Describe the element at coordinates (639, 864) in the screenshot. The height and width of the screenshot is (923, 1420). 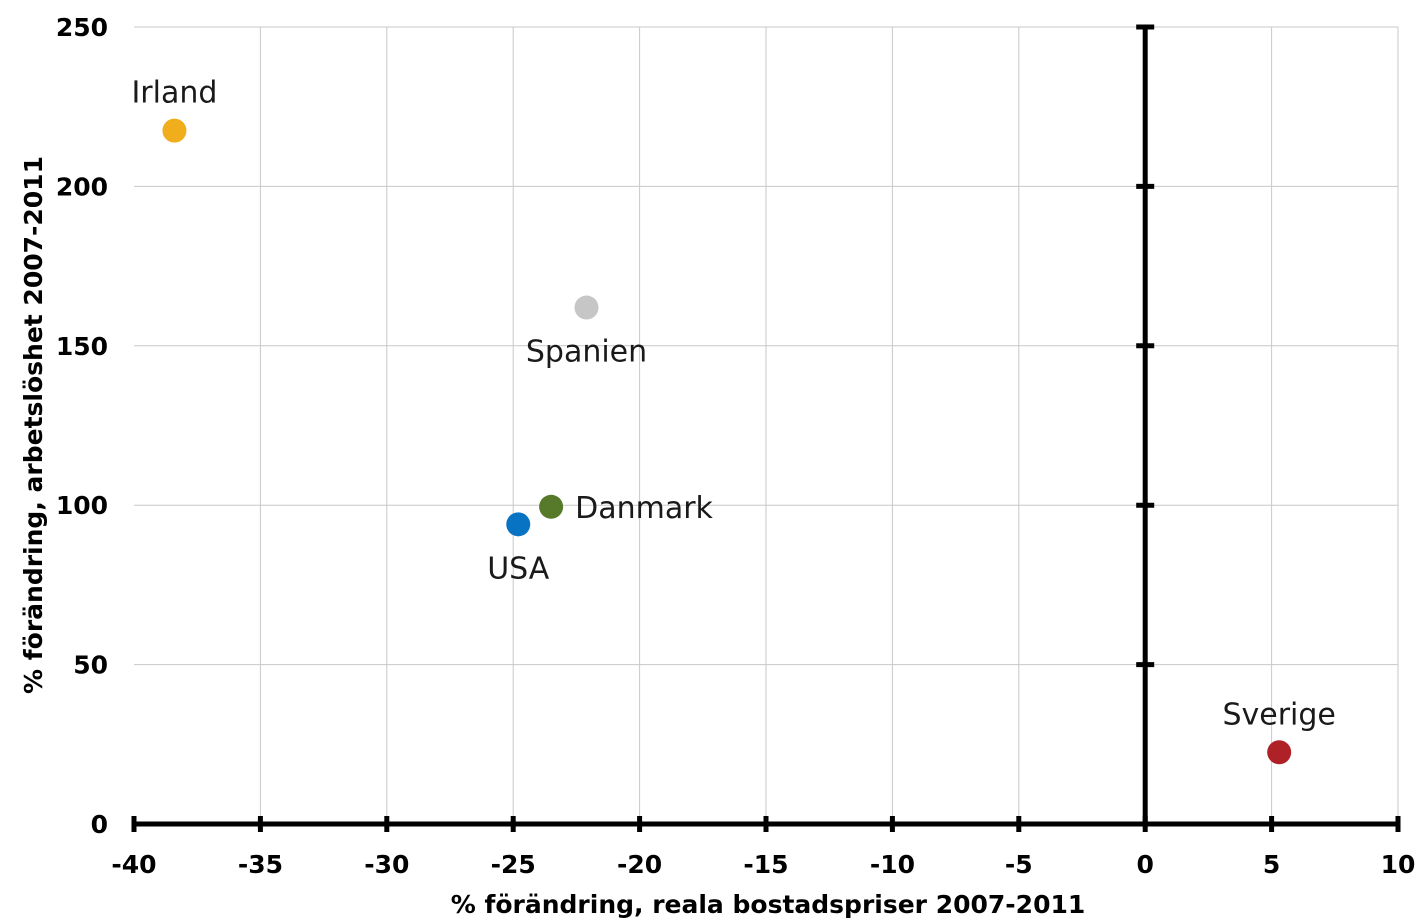
I see `x-tick-label: -20` at that location.